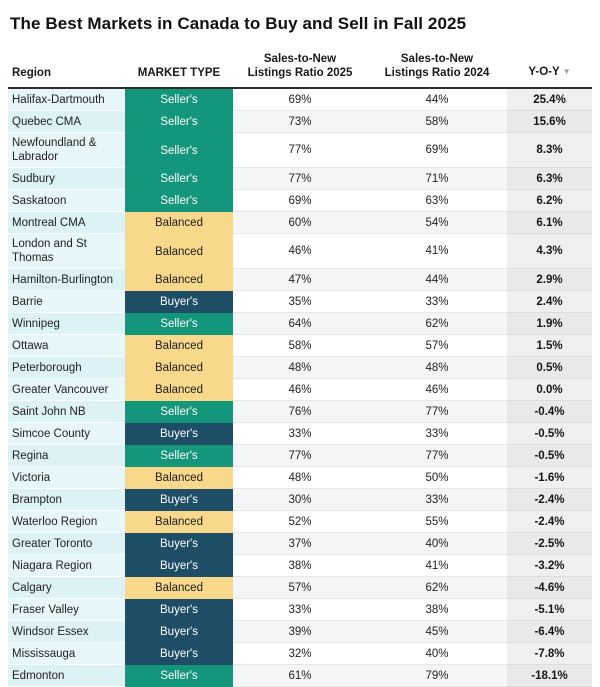  Describe the element at coordinates (437, 478) in the screenshot. I see `ratio-2024-cell: 50%` at that location.